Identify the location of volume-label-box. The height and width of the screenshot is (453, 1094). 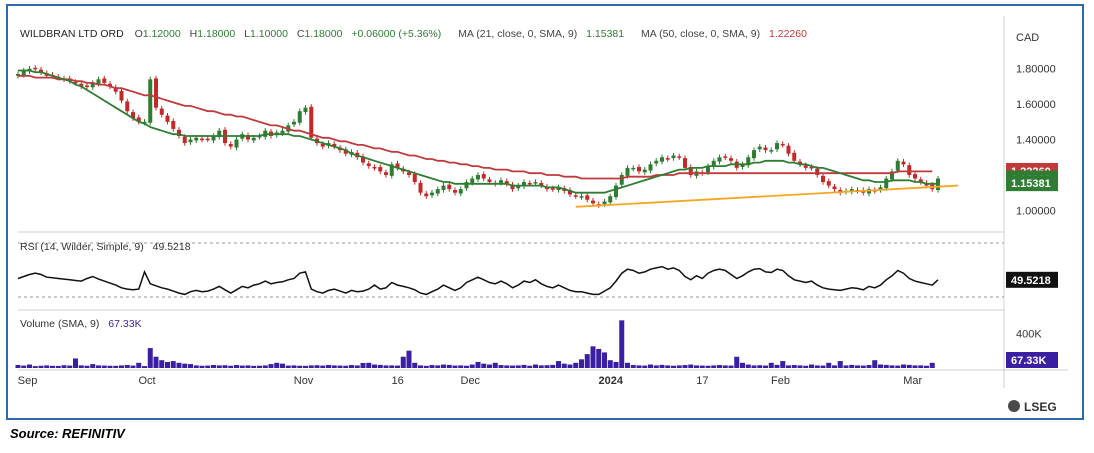
(1032, 360).